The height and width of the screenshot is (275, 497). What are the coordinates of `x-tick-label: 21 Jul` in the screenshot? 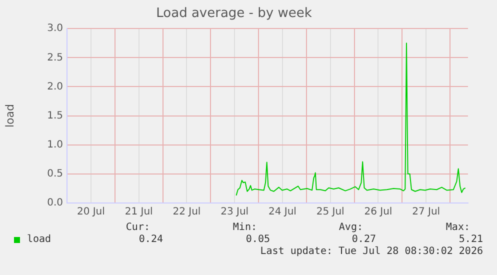 It's located at (138, 212).